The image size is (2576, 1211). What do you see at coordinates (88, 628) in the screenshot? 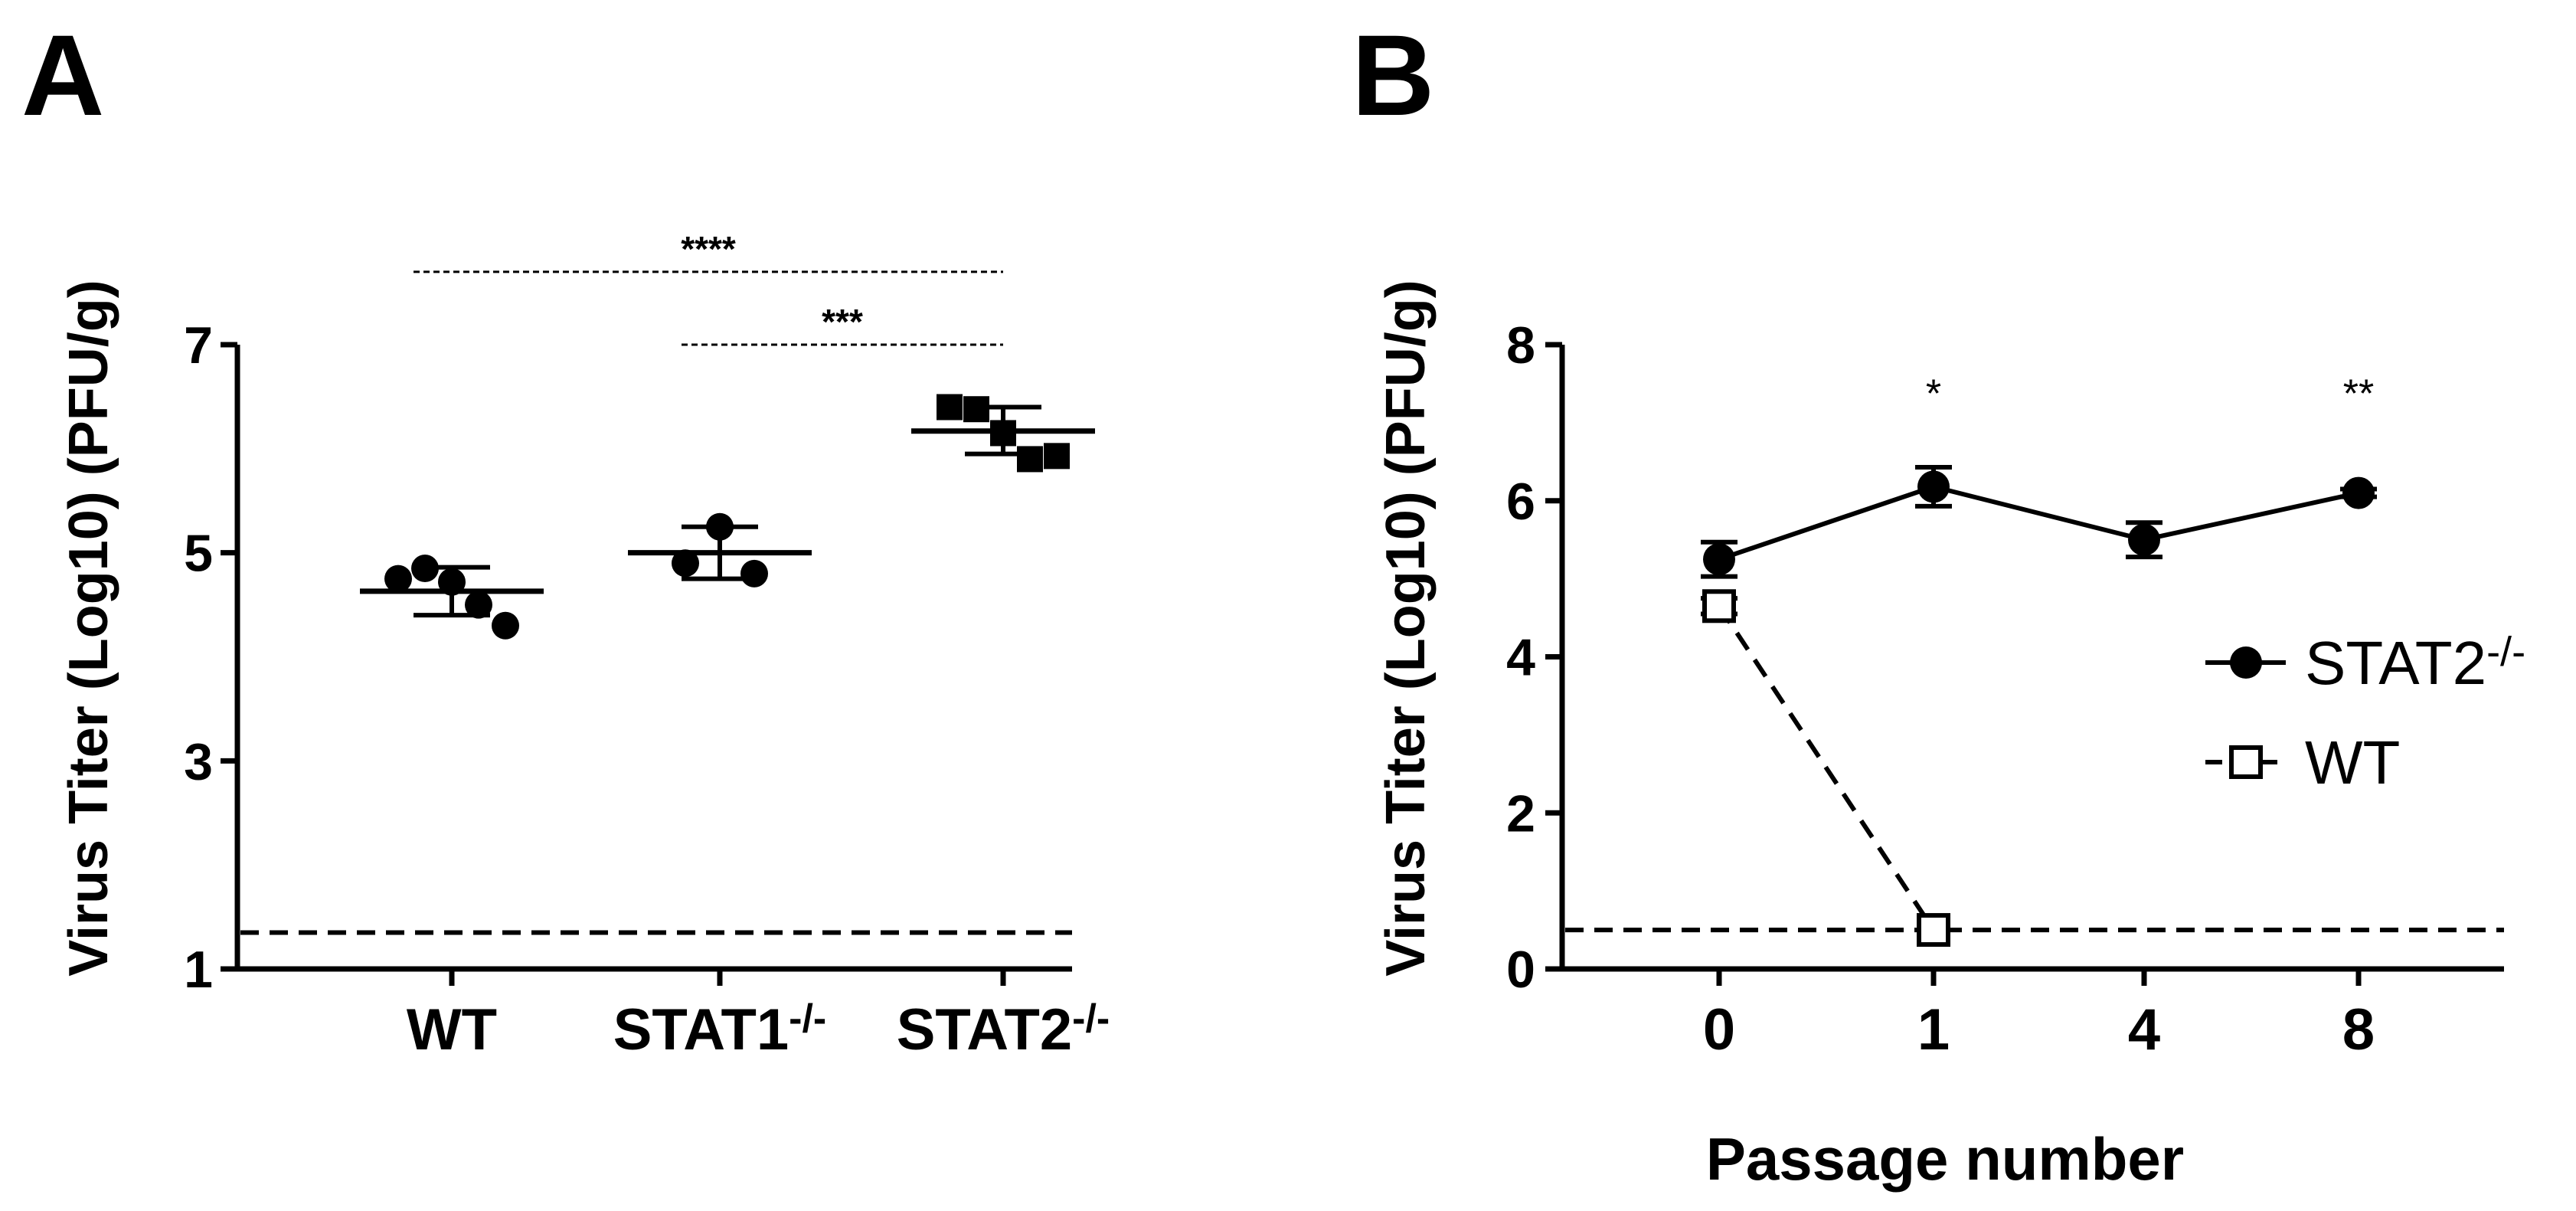
I see `panel-a-y-axis-label: Virus Titer (Log10) (PFU/g)` at bounding box center [88, 628].